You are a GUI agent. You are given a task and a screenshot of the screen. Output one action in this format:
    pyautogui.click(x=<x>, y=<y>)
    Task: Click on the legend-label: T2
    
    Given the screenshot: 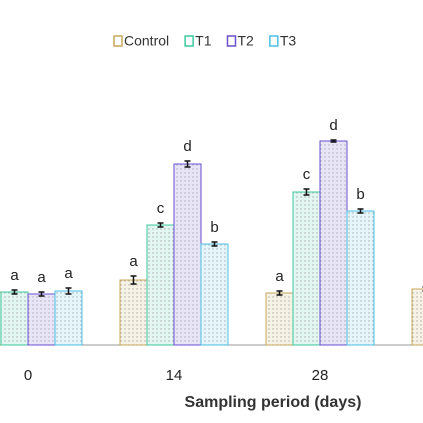 What is the action you would take?
    pyautogui.click(x=245, y=41)
    